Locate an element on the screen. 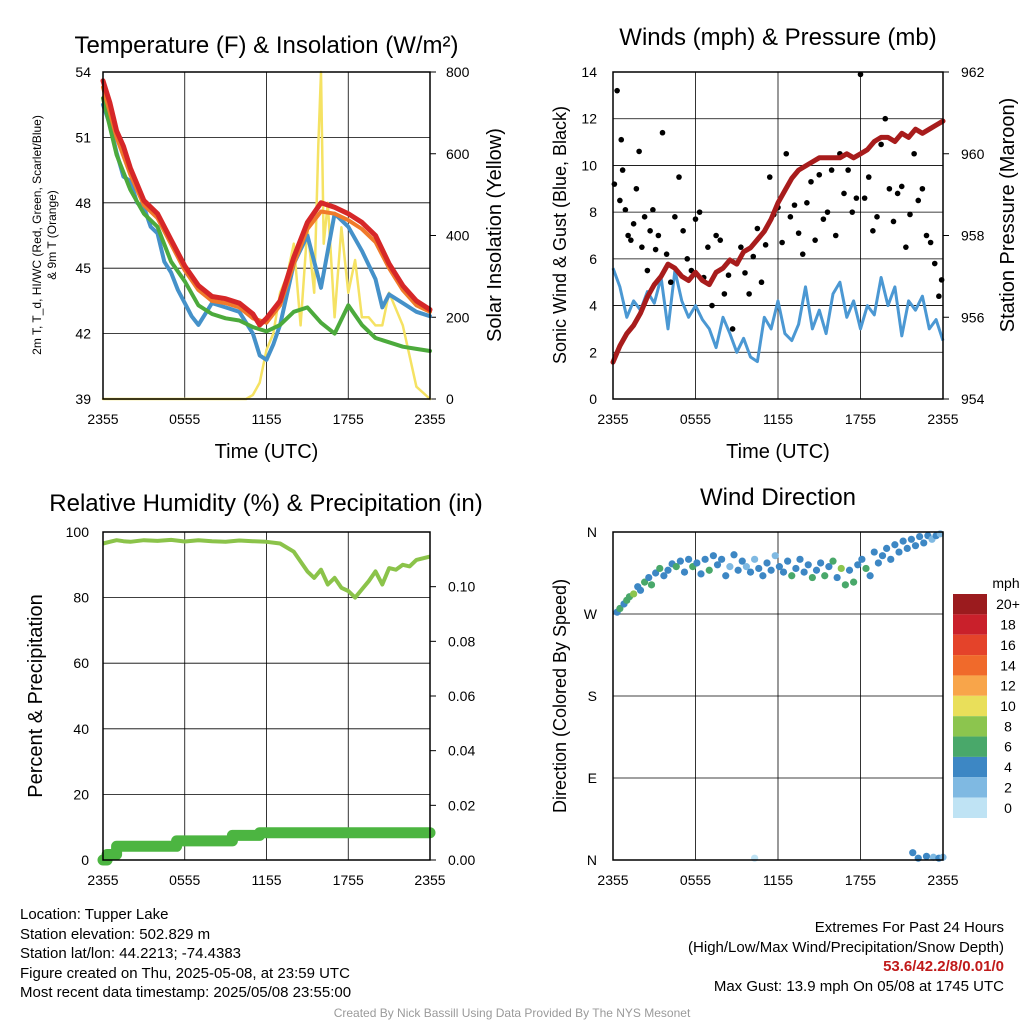 The image size is (1024, 1024). station-location: Location: Tupper Lake is located at coordinates (94, 914).